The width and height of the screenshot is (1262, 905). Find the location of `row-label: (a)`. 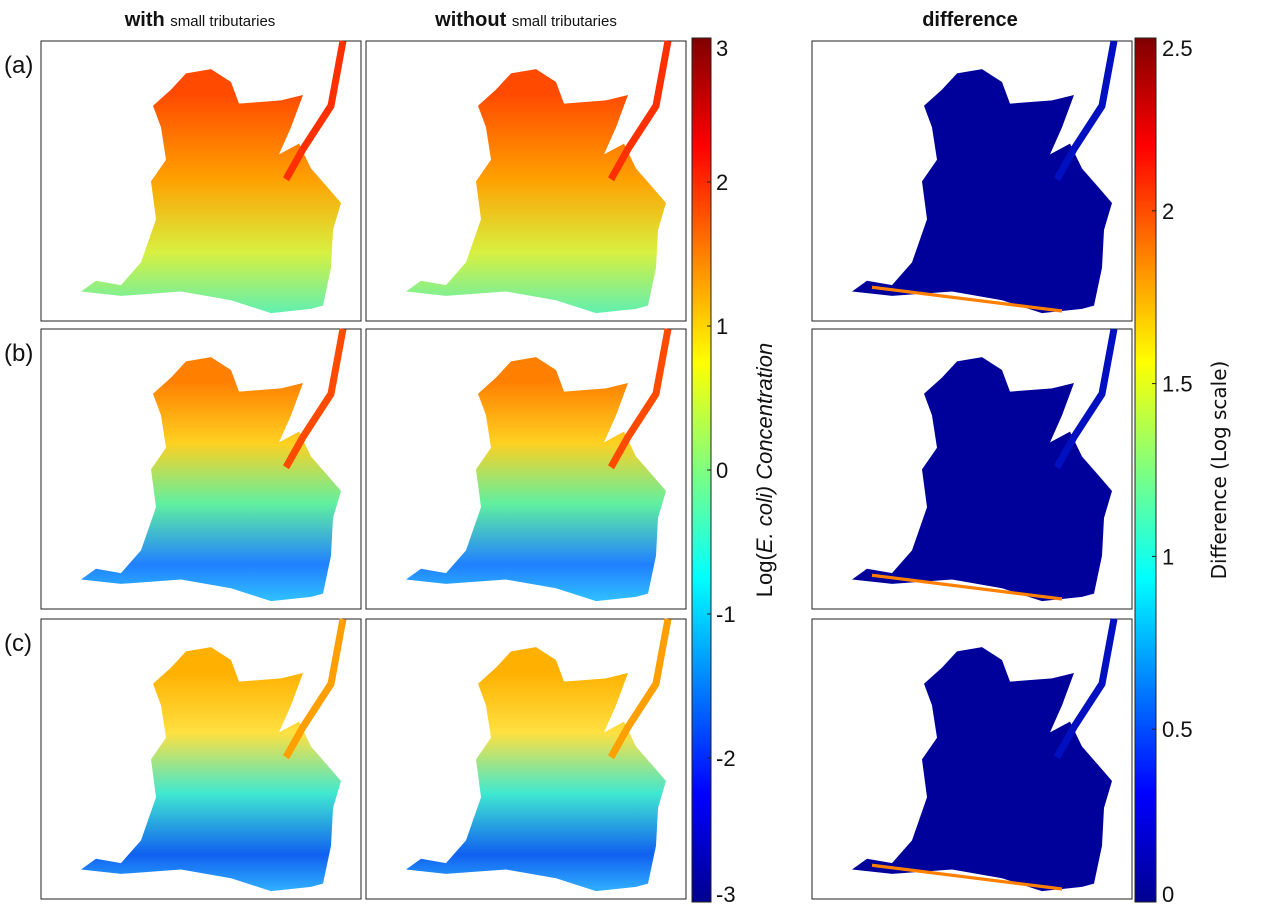

row-label: (a) is located at coordinates (18, 65).